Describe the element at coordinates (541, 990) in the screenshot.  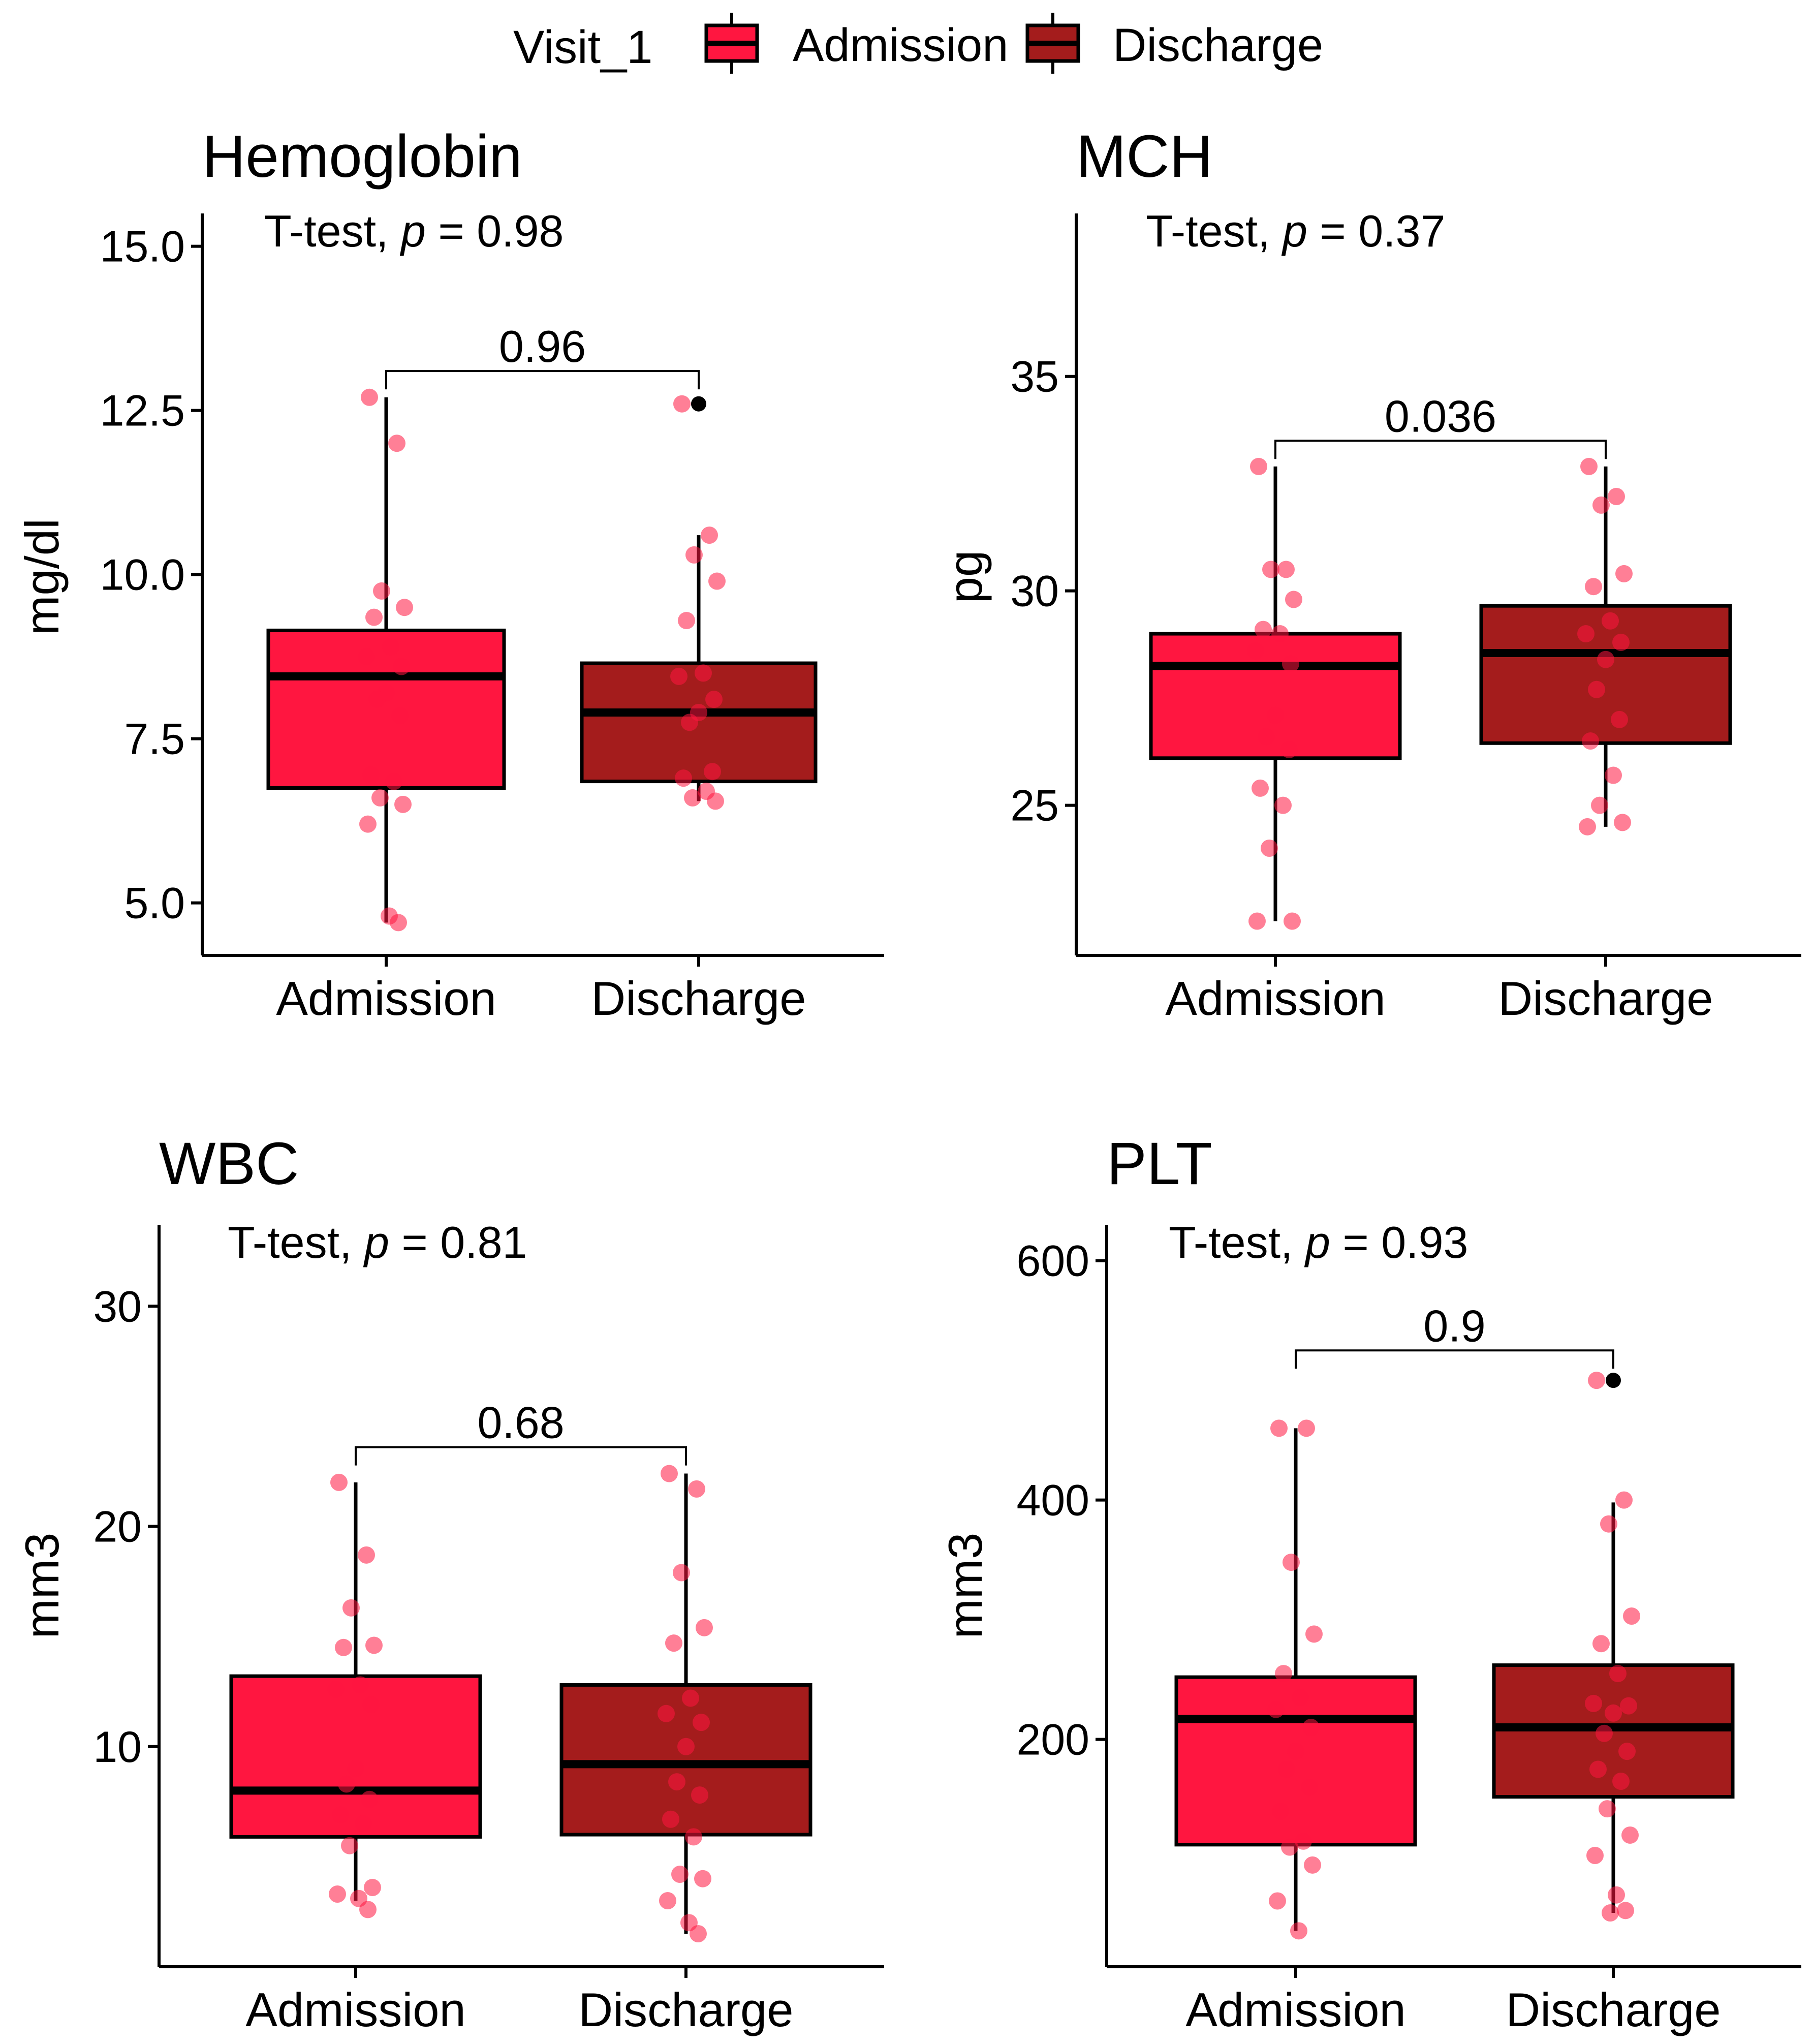
I see `x-ticks-hemoglobin: Admission Discharge` at that location.